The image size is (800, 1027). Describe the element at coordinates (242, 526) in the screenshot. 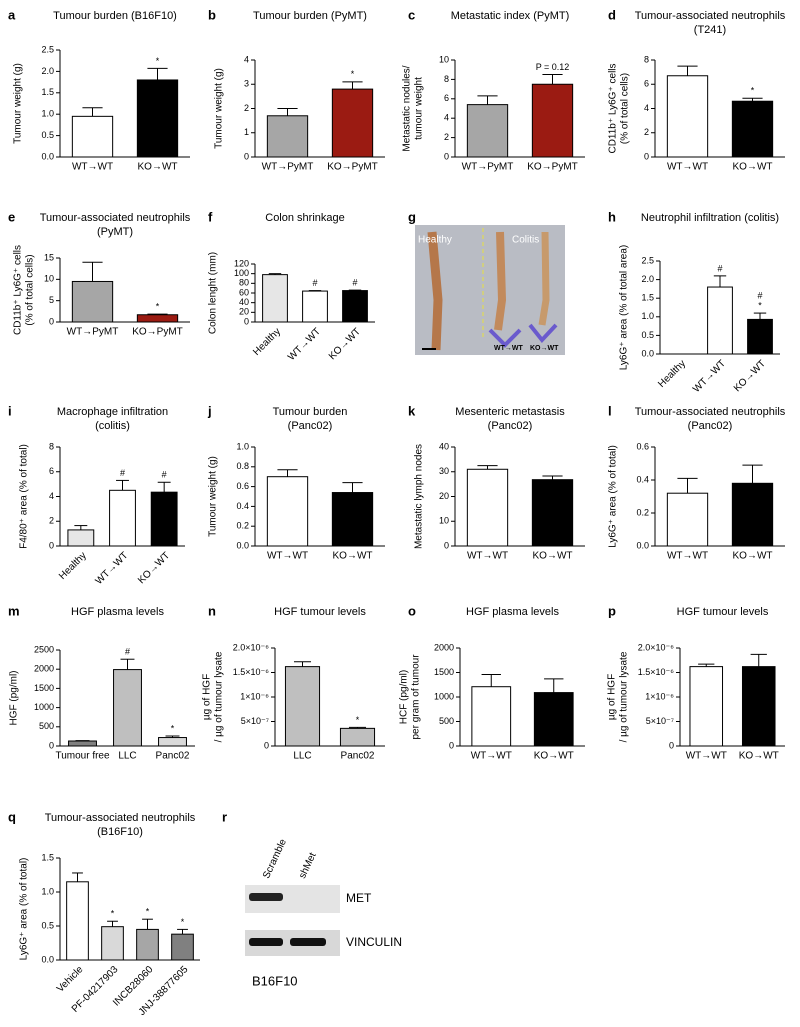

I see `y-tick-label: 0.2` at that location.